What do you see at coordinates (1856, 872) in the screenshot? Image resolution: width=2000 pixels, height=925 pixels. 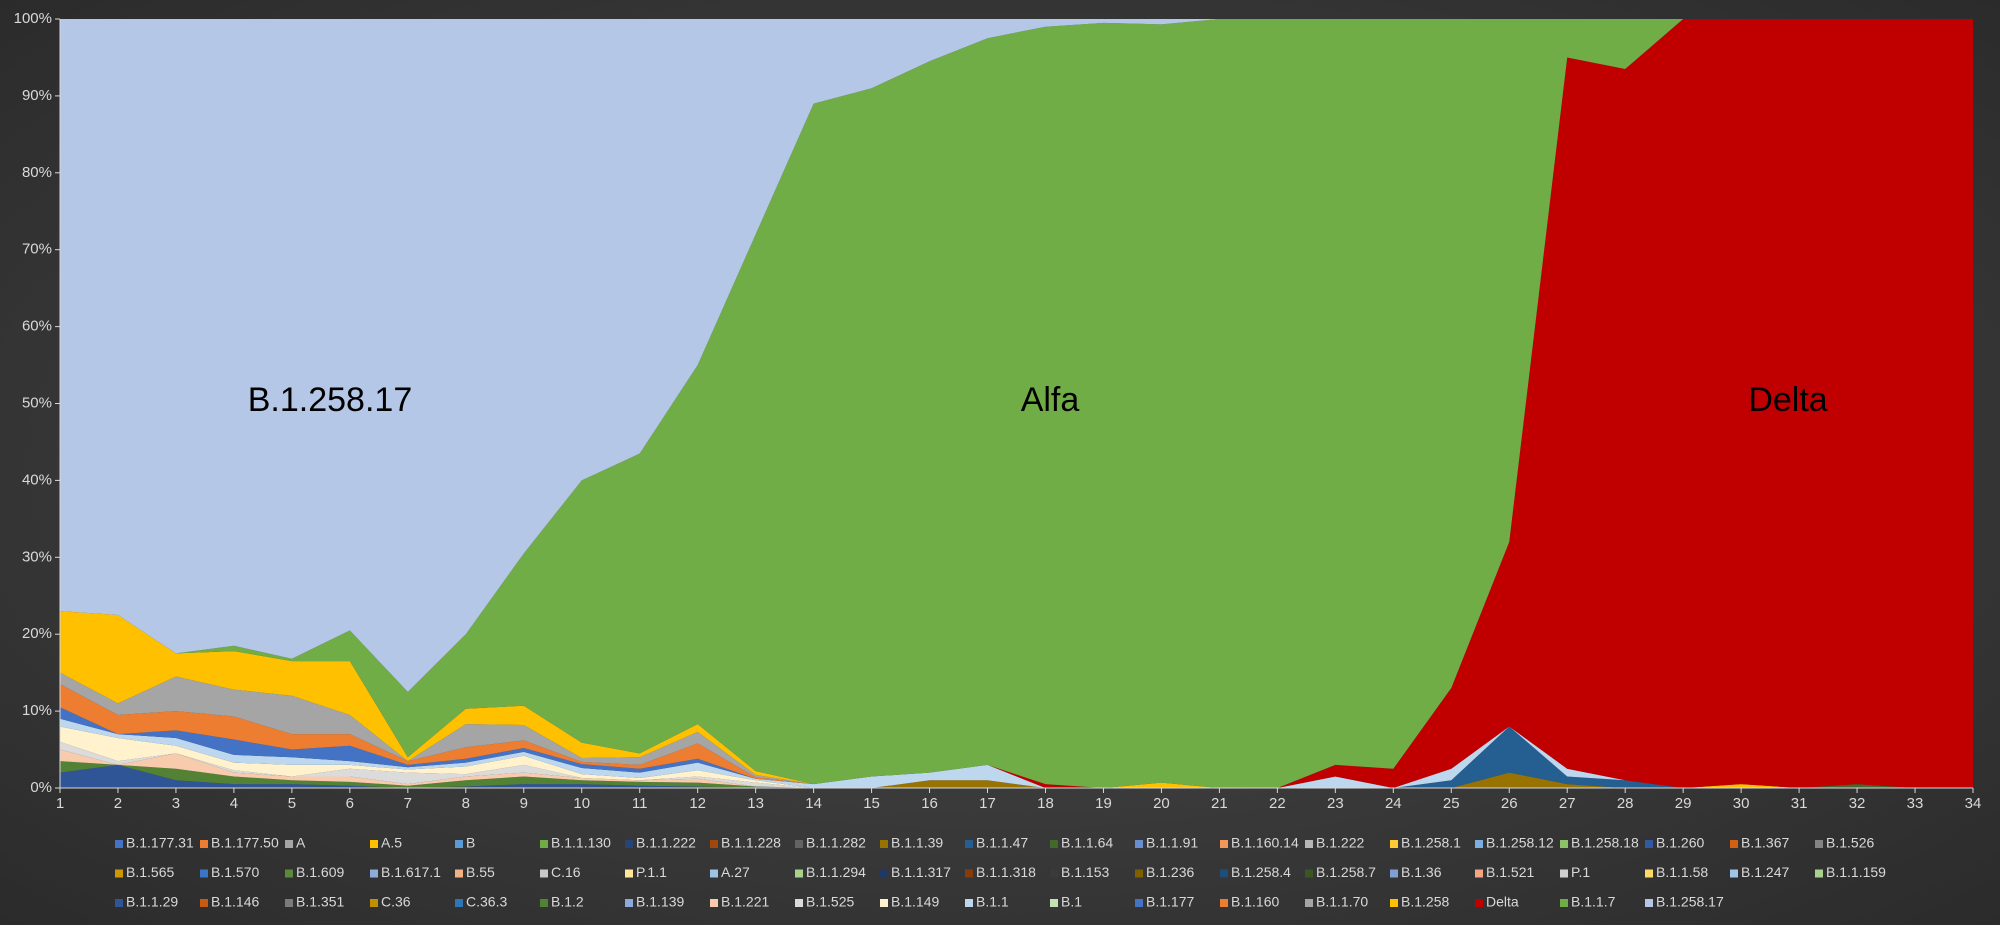 I see `legend-label: B.1.1.159` at bounding box center [1856, 872].